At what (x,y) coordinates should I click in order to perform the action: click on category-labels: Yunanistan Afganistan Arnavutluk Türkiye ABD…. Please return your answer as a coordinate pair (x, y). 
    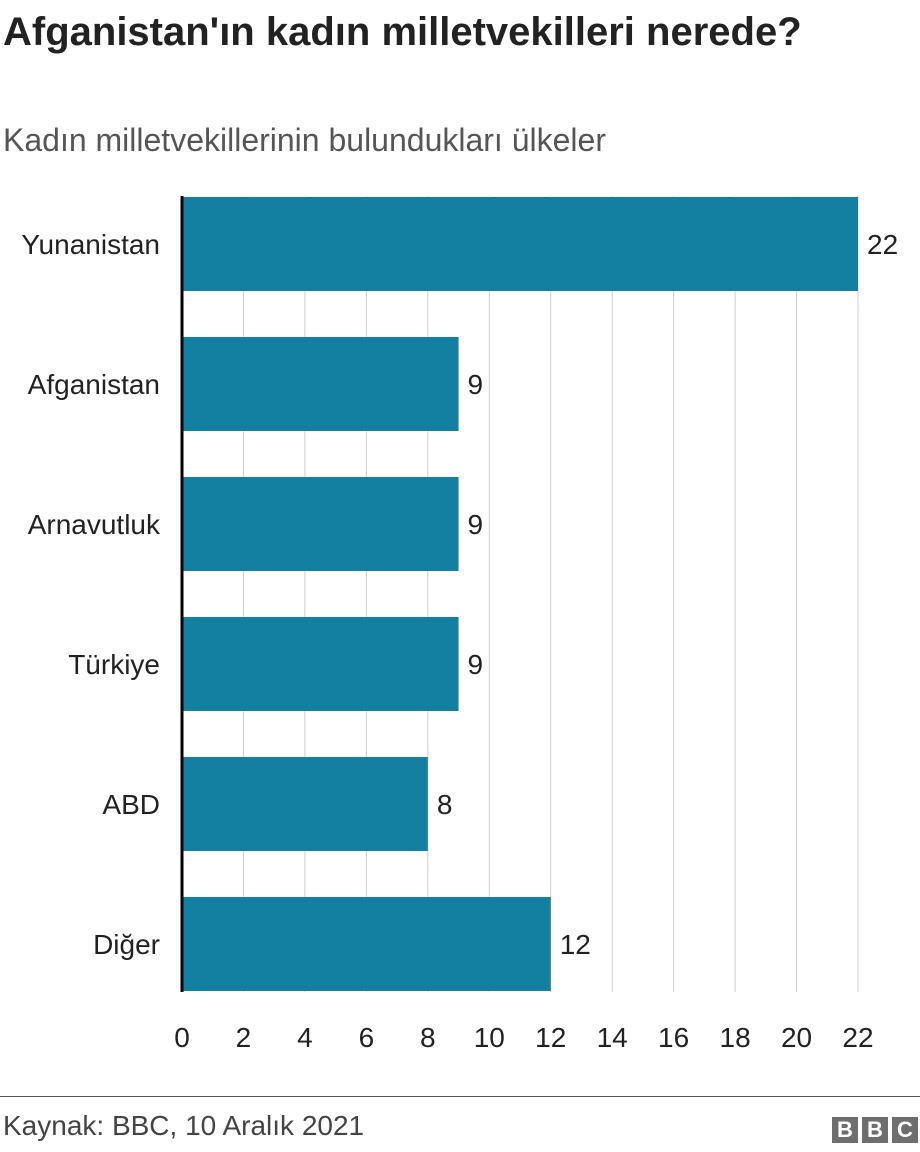
    Looking at the image, I should click on (91, 594).